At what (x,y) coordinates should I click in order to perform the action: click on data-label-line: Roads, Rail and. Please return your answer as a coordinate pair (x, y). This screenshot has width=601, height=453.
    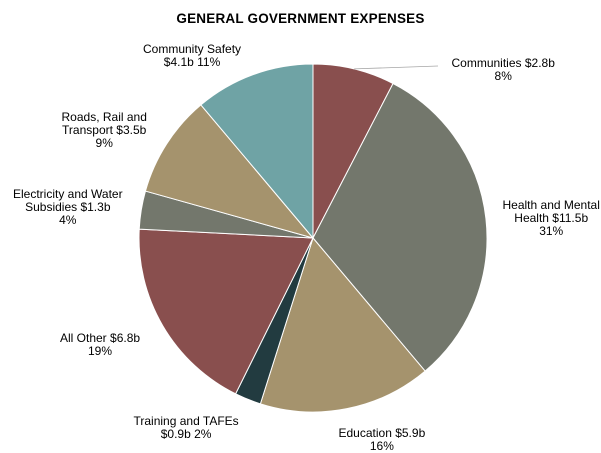
    Looking at the image, I should click on (104, 117).